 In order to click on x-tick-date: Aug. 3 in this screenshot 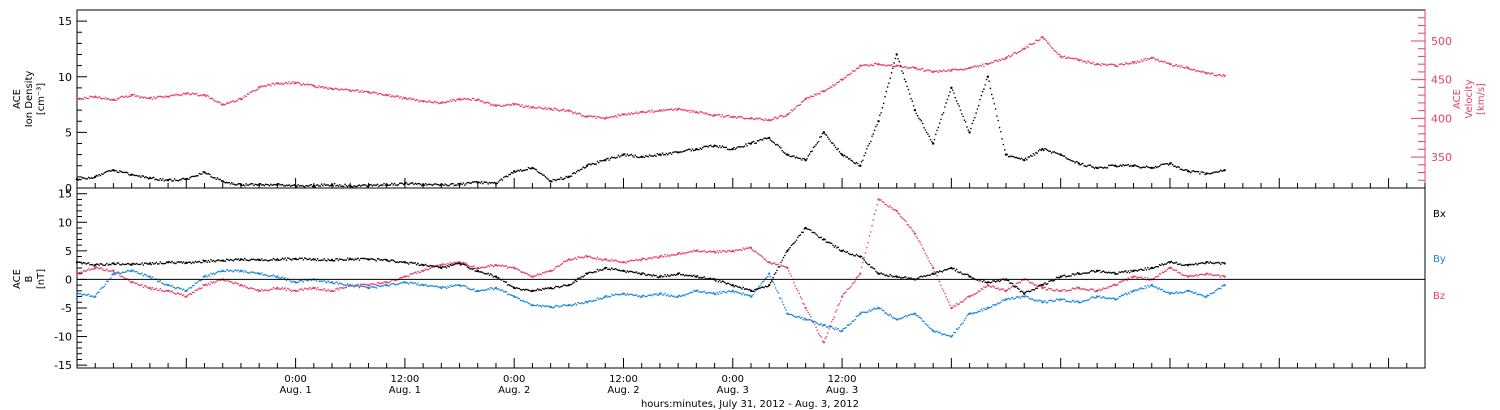, I will do `click(733, 390)`.